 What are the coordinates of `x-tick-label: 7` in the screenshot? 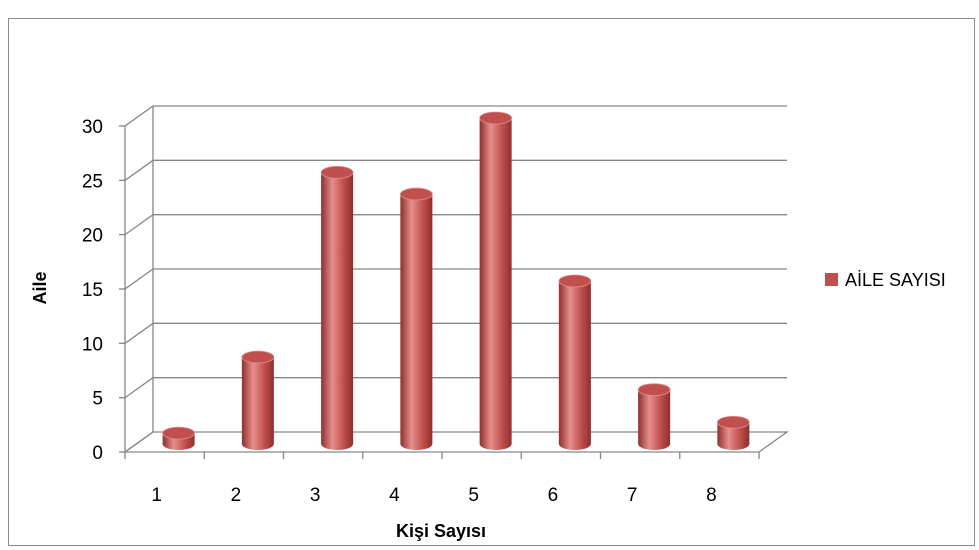 It's located at (632, 495).